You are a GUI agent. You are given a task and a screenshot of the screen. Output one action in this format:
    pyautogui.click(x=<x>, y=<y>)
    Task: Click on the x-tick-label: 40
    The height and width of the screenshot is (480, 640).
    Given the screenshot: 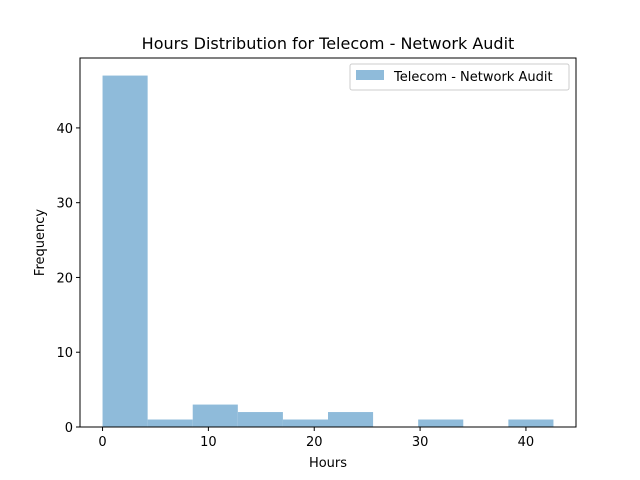 What is the action you would take?
    pyautogui.click(x=526, y=442)
    